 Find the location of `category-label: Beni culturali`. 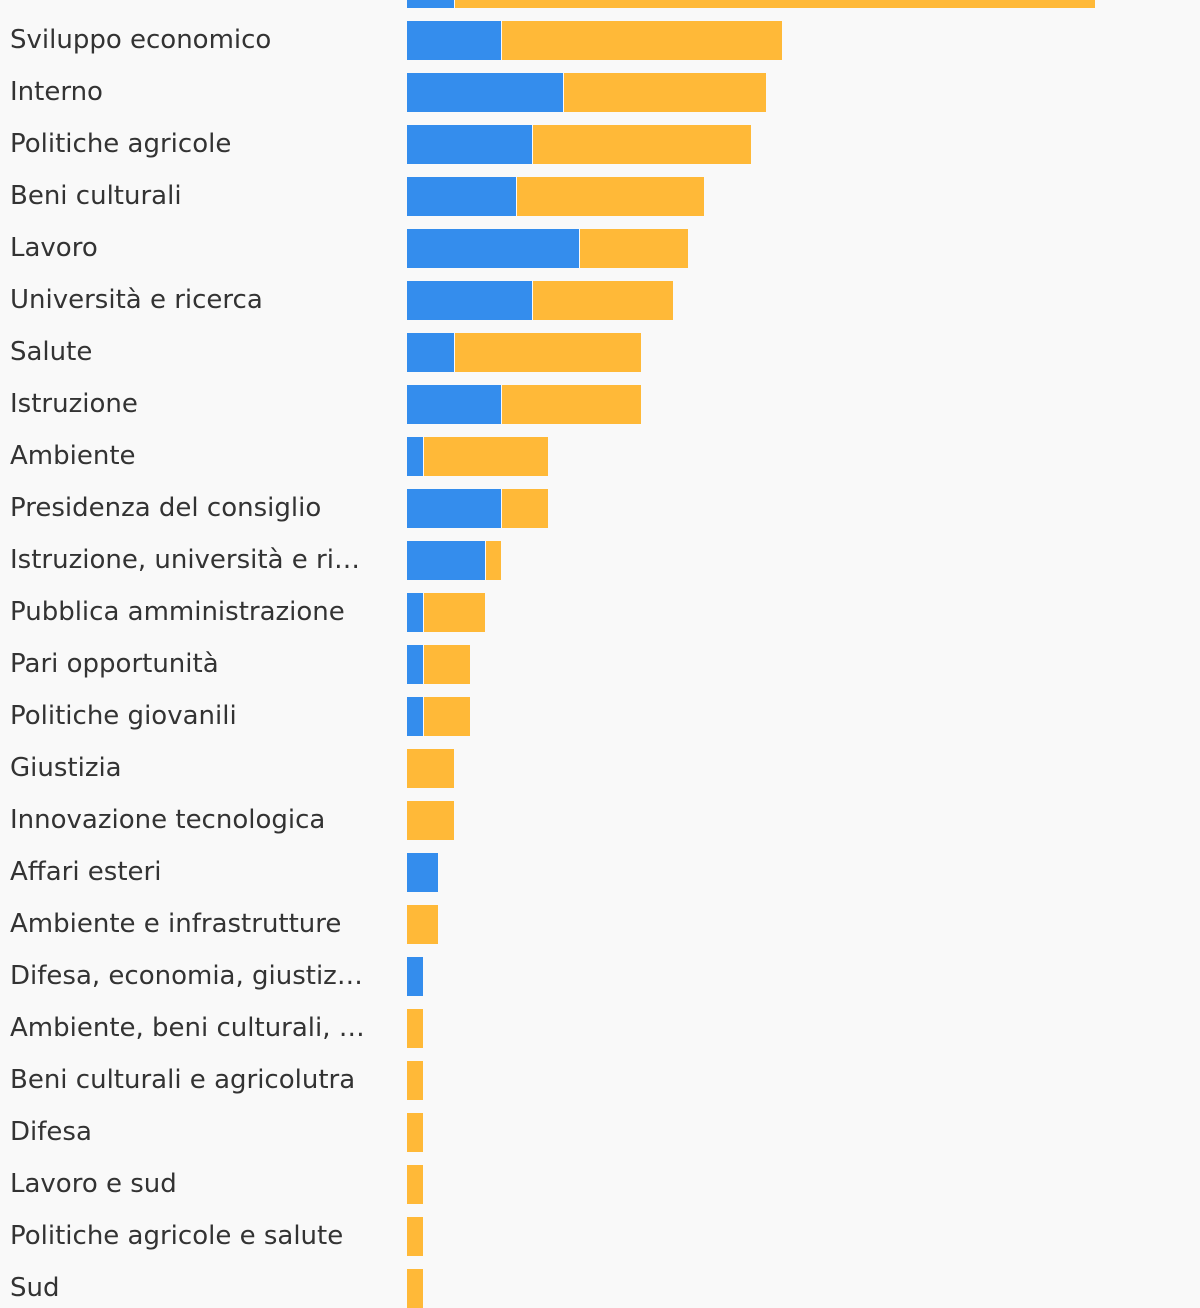

category-label: Beni culturali is located at coordinates (96, 196).